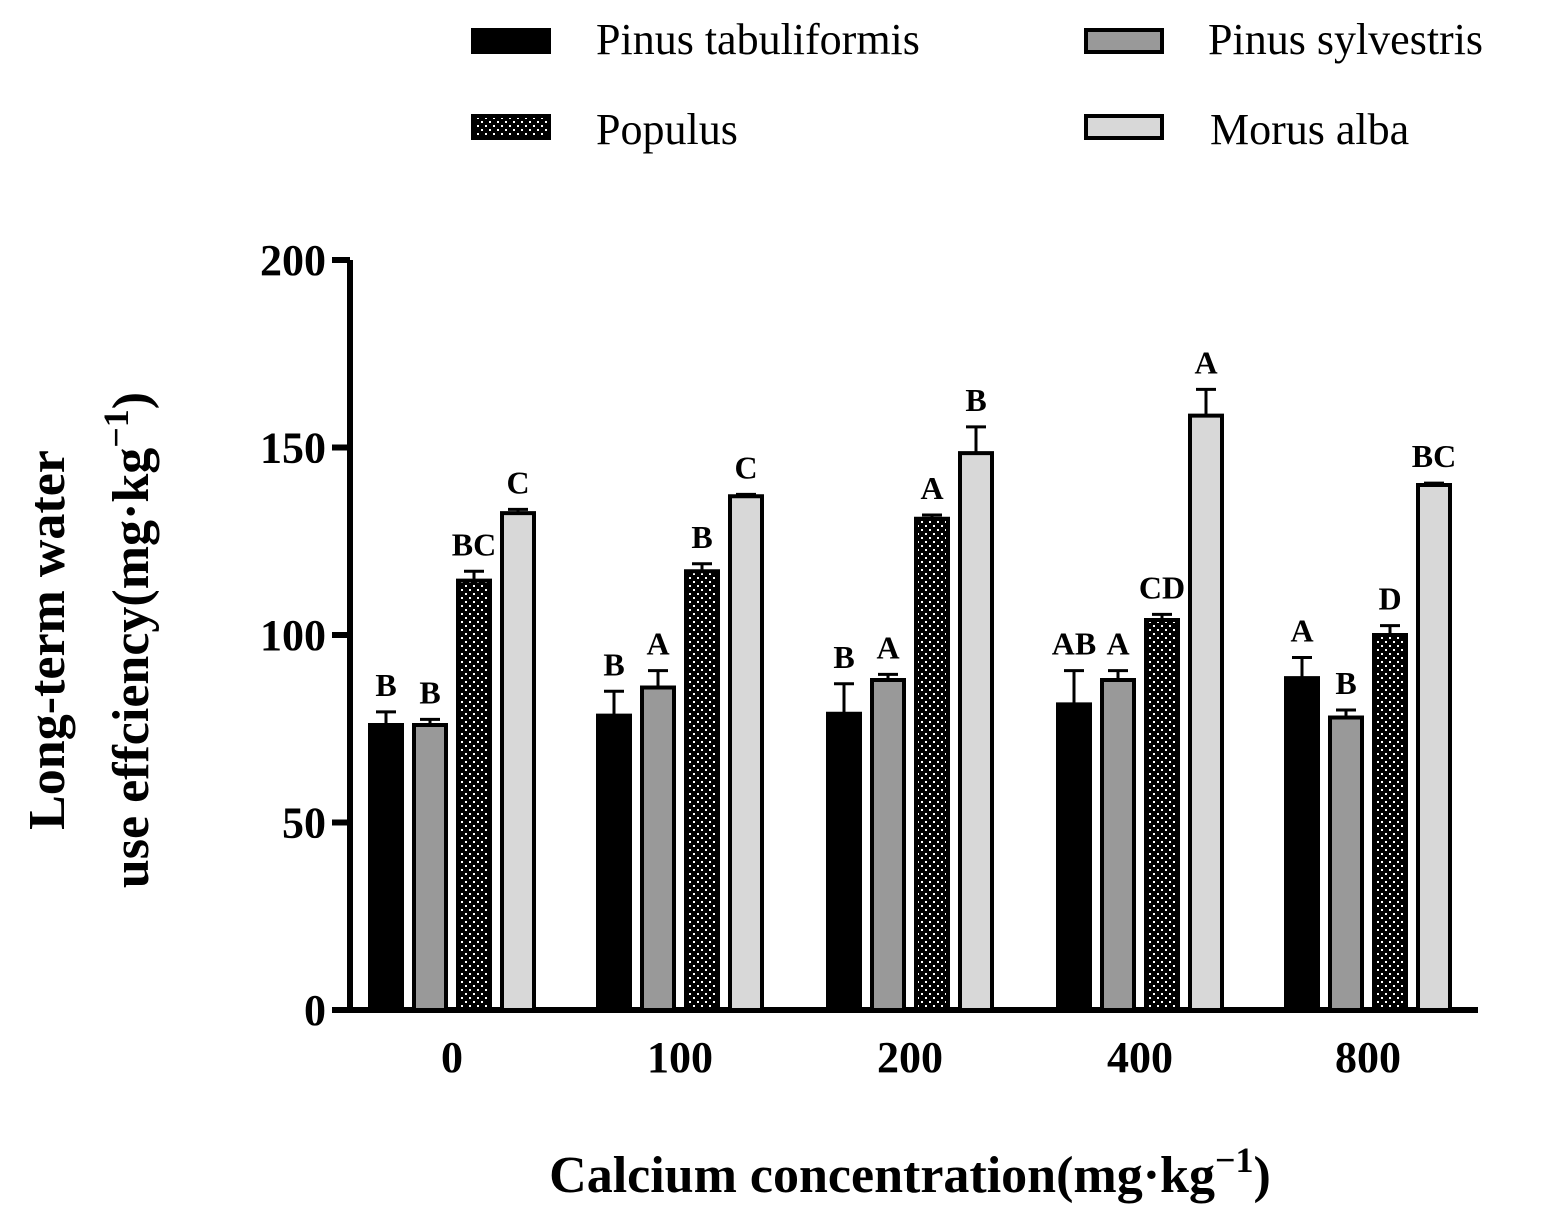 The width and height of the screenshot is (1558, 1228). Describe the element at coordinates (1345, 39) in the screenshot. I see `legend-label-pinus-sylvestris: Pinus sylvestris` at that location.